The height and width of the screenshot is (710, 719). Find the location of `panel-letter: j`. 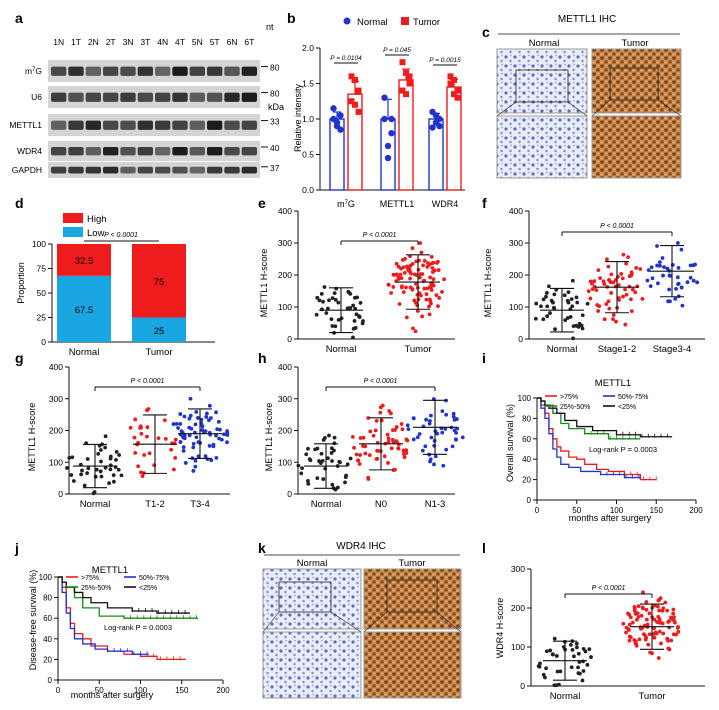

panel-letter: j is located at coordinates (16, 548).